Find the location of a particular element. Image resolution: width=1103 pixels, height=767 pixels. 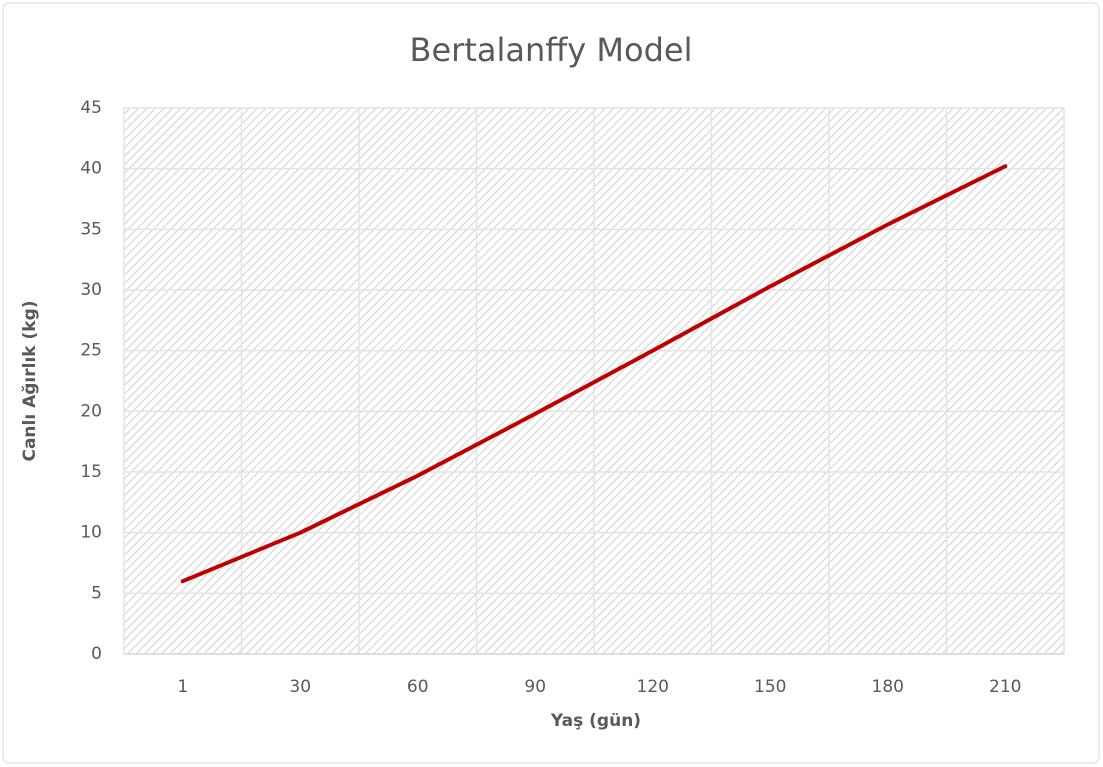

x-tick-label: 150 is located at coordinates (770, 687).